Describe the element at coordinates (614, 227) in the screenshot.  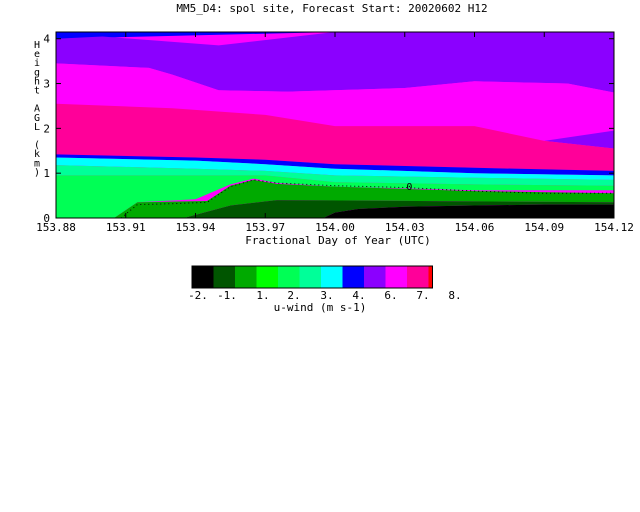
I see `x-tick-label: 154.12` at that location.